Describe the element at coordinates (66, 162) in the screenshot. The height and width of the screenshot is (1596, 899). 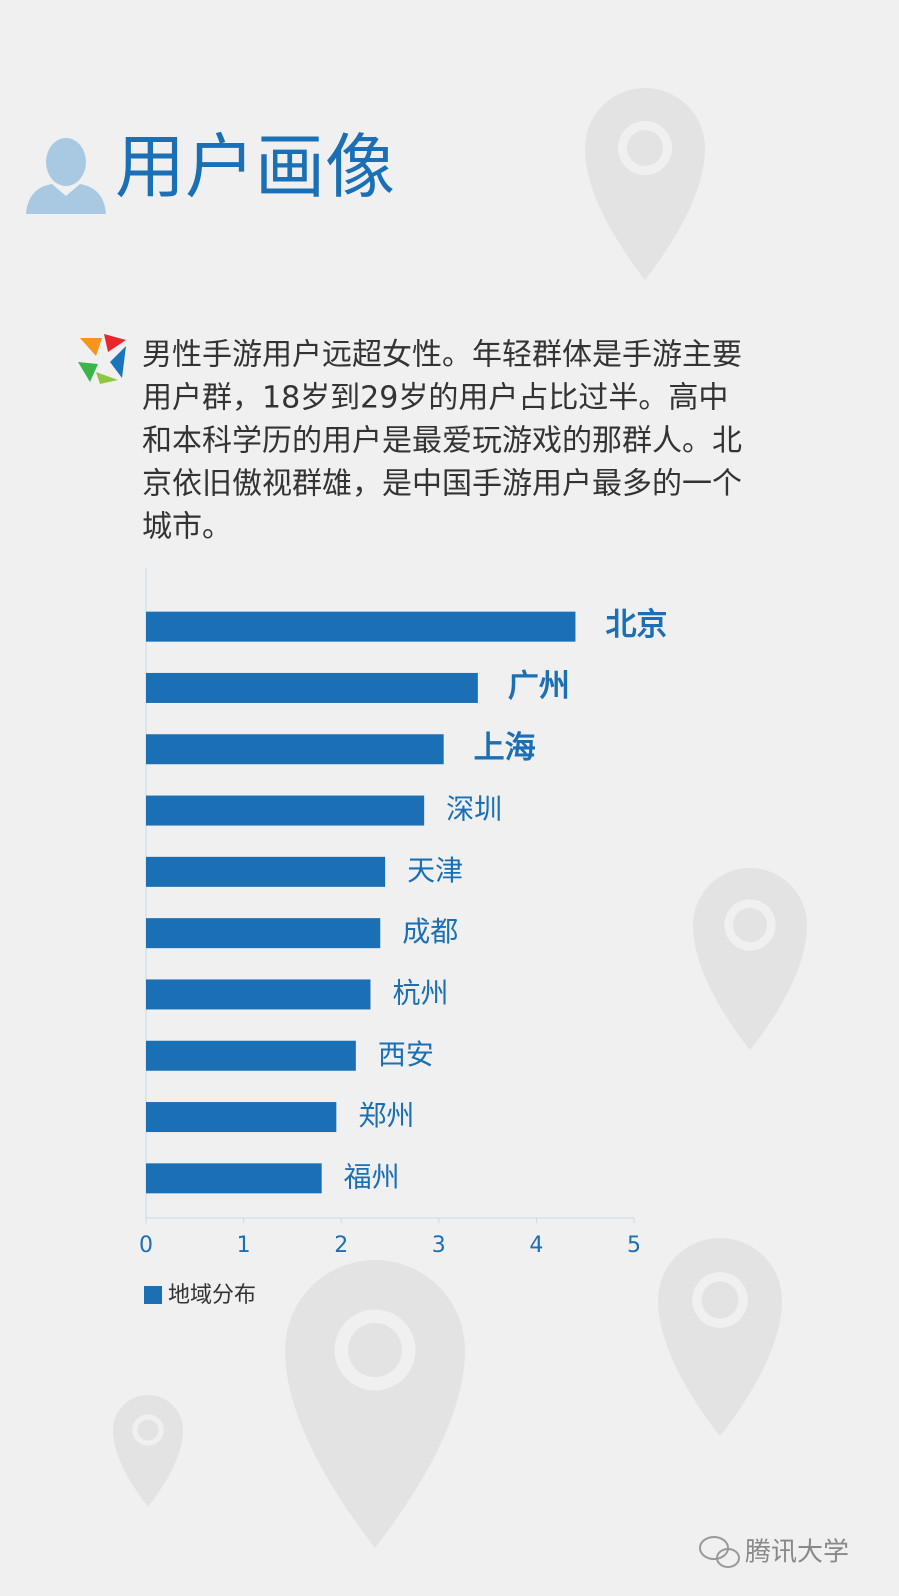
I see `icon-head` at that location.